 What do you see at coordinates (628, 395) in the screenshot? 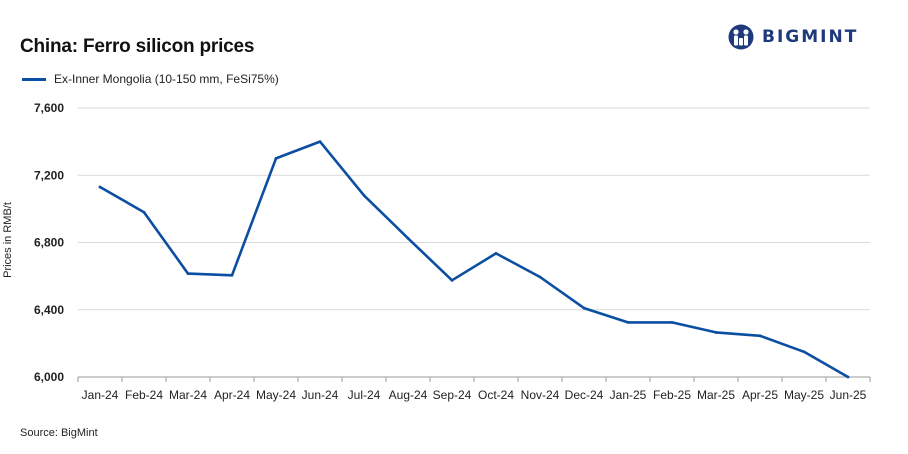
I see `x-tick-label: Jan-25` at bounding box center [628, 395].